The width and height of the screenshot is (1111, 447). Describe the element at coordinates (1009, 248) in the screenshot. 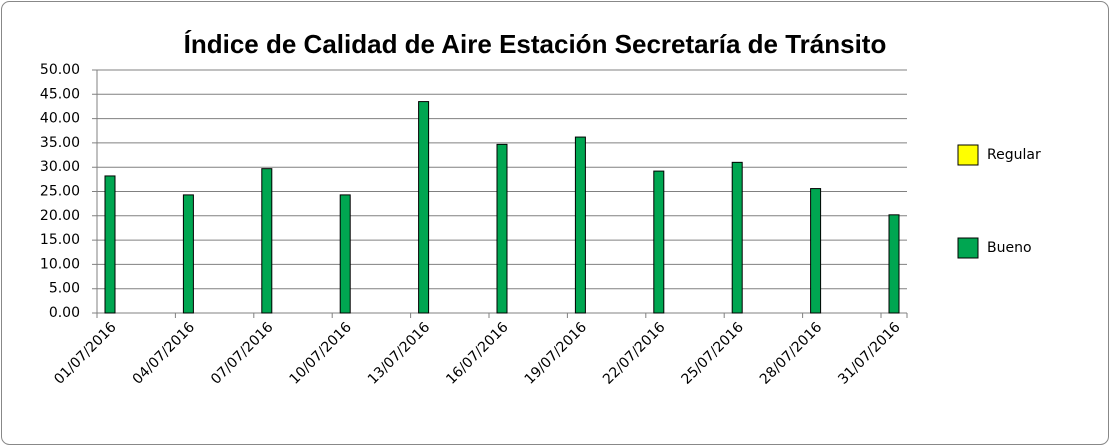

I see `legend-label: Bueno` at that location.